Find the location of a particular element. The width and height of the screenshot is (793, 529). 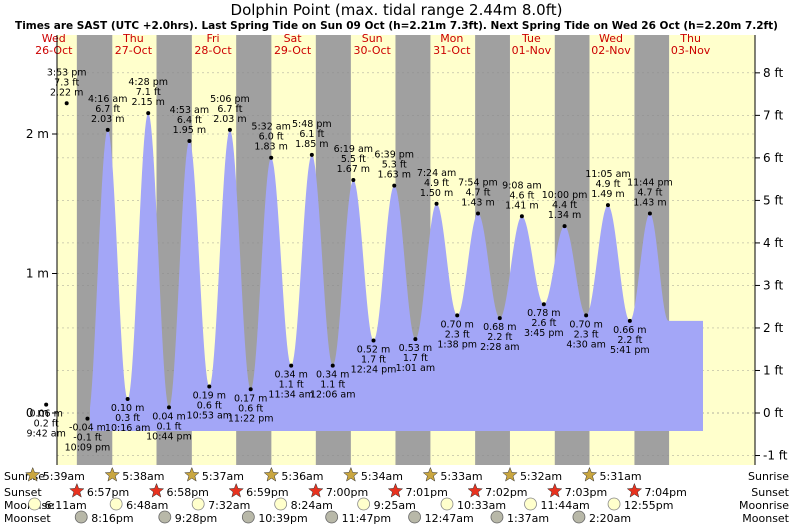

tide-label: 0.06 m is located at coordinates (45, 414).